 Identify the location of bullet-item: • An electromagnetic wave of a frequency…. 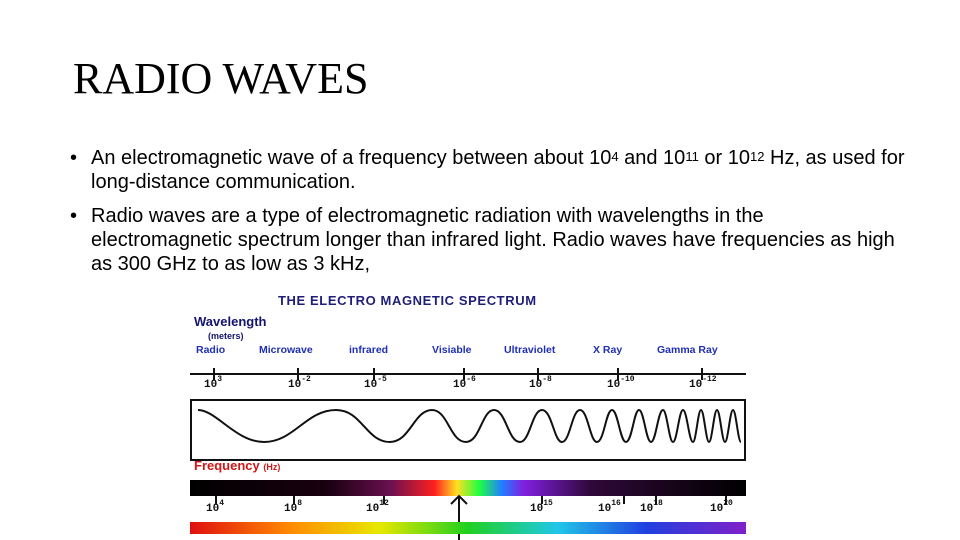
(490, 170).